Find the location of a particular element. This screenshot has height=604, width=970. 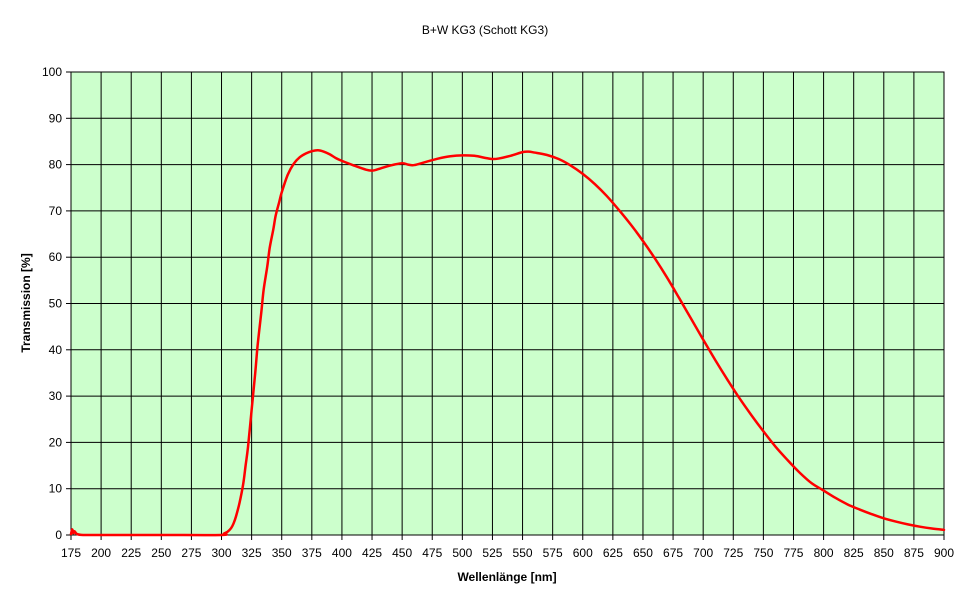

y-tick-label: 50 is located at coordinates (56, 304).